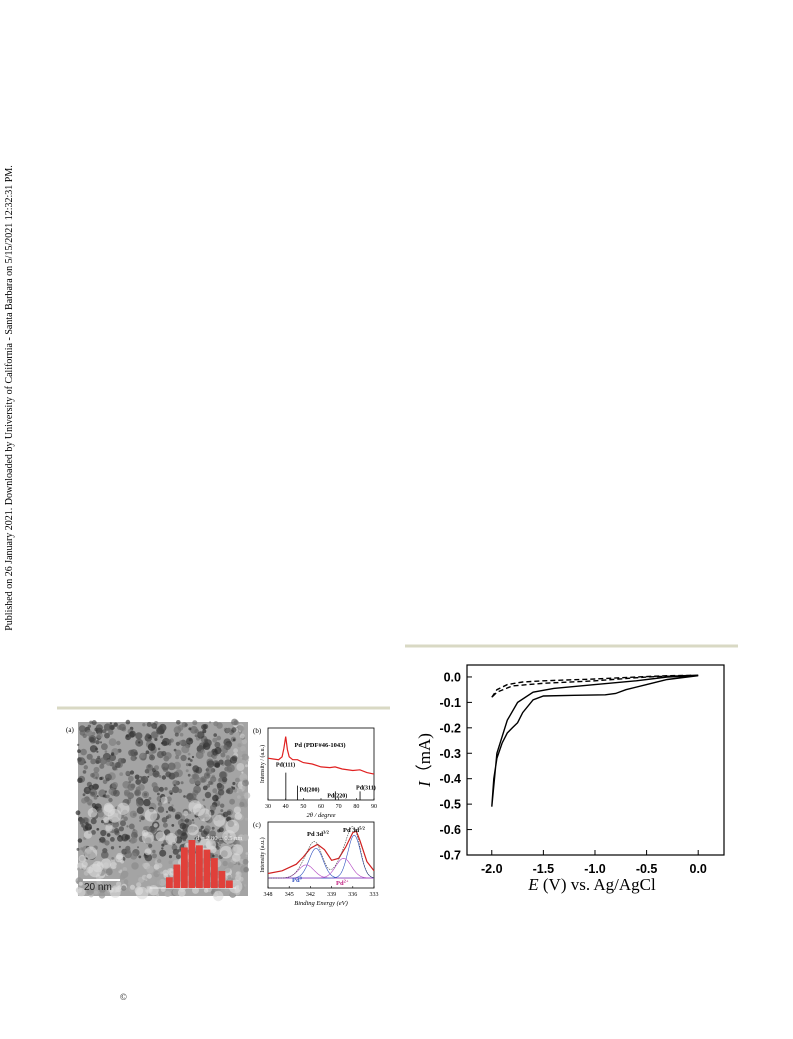 The height and width of the screenshot is (1039, 793). What do you see at coordinates (318, 834) in the screenshot?
I see `peak-annotation: Pd 3d3/2` at bounding box center [318, 834].